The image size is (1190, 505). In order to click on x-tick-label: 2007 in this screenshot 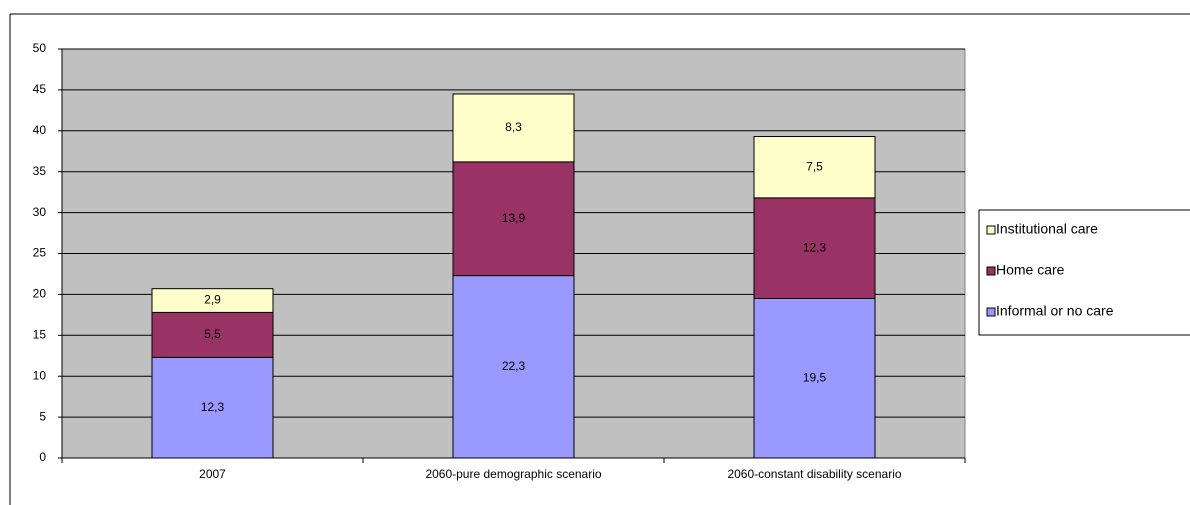, I will do `click(212, 474)`.